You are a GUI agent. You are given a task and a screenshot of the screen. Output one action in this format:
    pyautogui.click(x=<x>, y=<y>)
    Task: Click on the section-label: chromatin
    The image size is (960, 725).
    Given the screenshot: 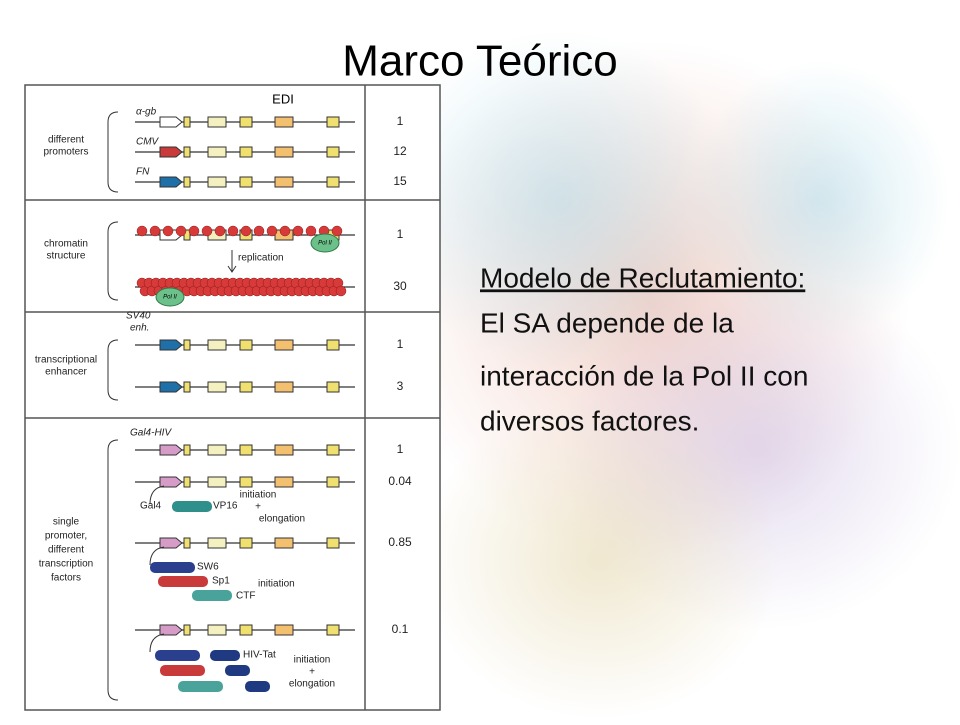 What is the action you would take?
    pyautogui.click(x=66, y=244)
    